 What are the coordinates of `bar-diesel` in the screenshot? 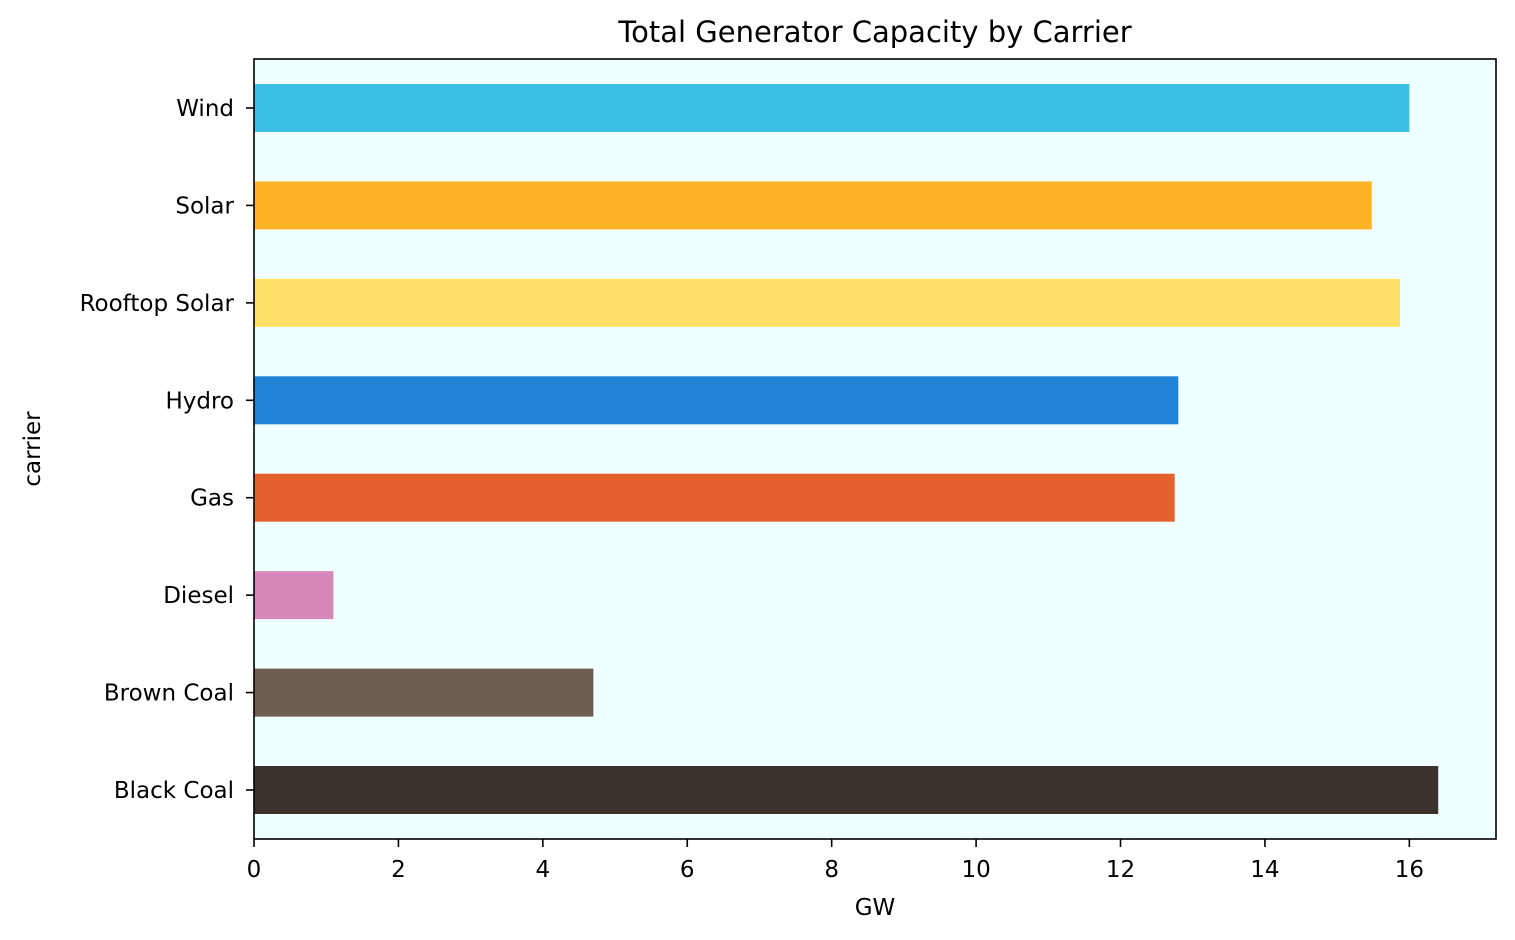 It's located at (294, 595).